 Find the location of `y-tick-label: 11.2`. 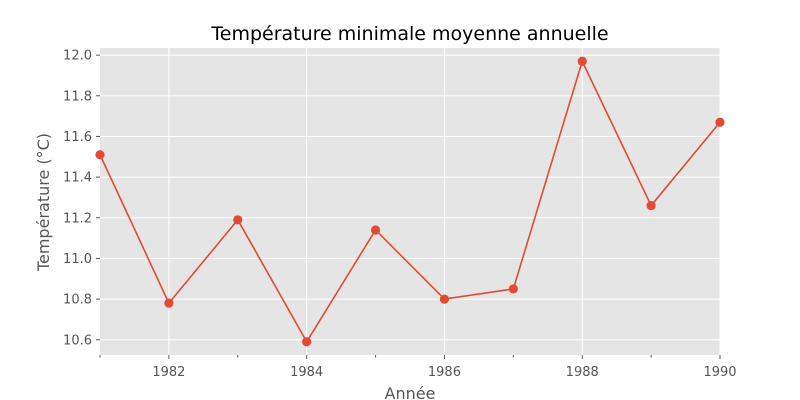

y-tick-label: 11.2 is located at coordinates (77, 218).